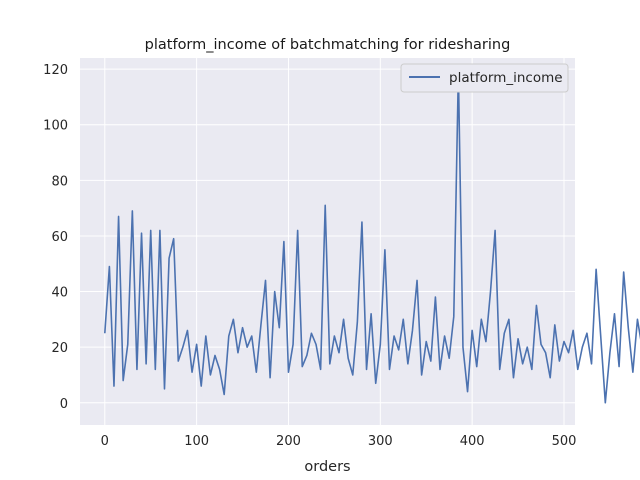 The image size is (640, 480). What do you see at coordinates (506, 78) in the screenshot?
I see `legend-label: platform_income` at bounding box center [506, 78].